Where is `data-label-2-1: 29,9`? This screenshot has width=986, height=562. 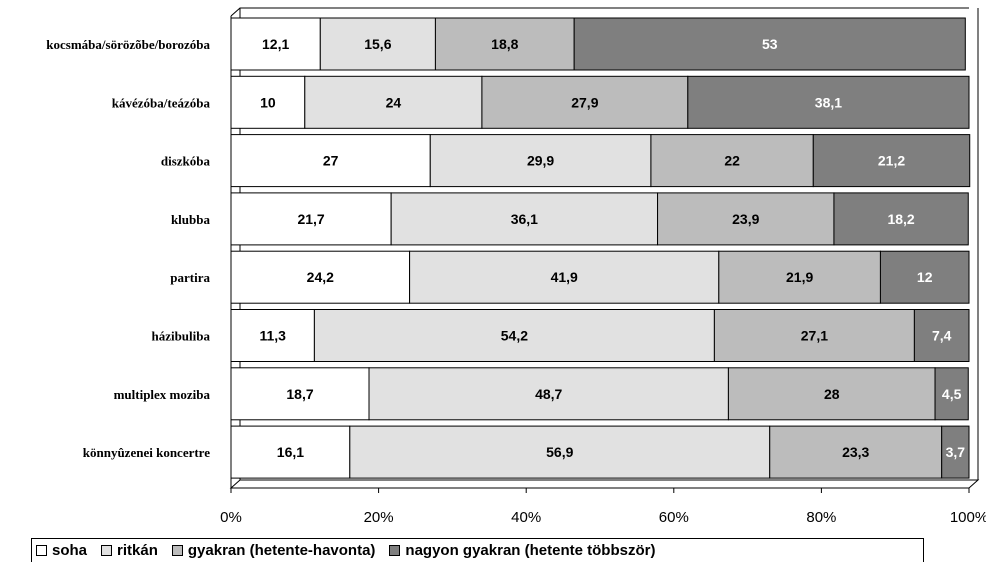
data-label-2-1: 29,9 is located at coordinates (540, 161).